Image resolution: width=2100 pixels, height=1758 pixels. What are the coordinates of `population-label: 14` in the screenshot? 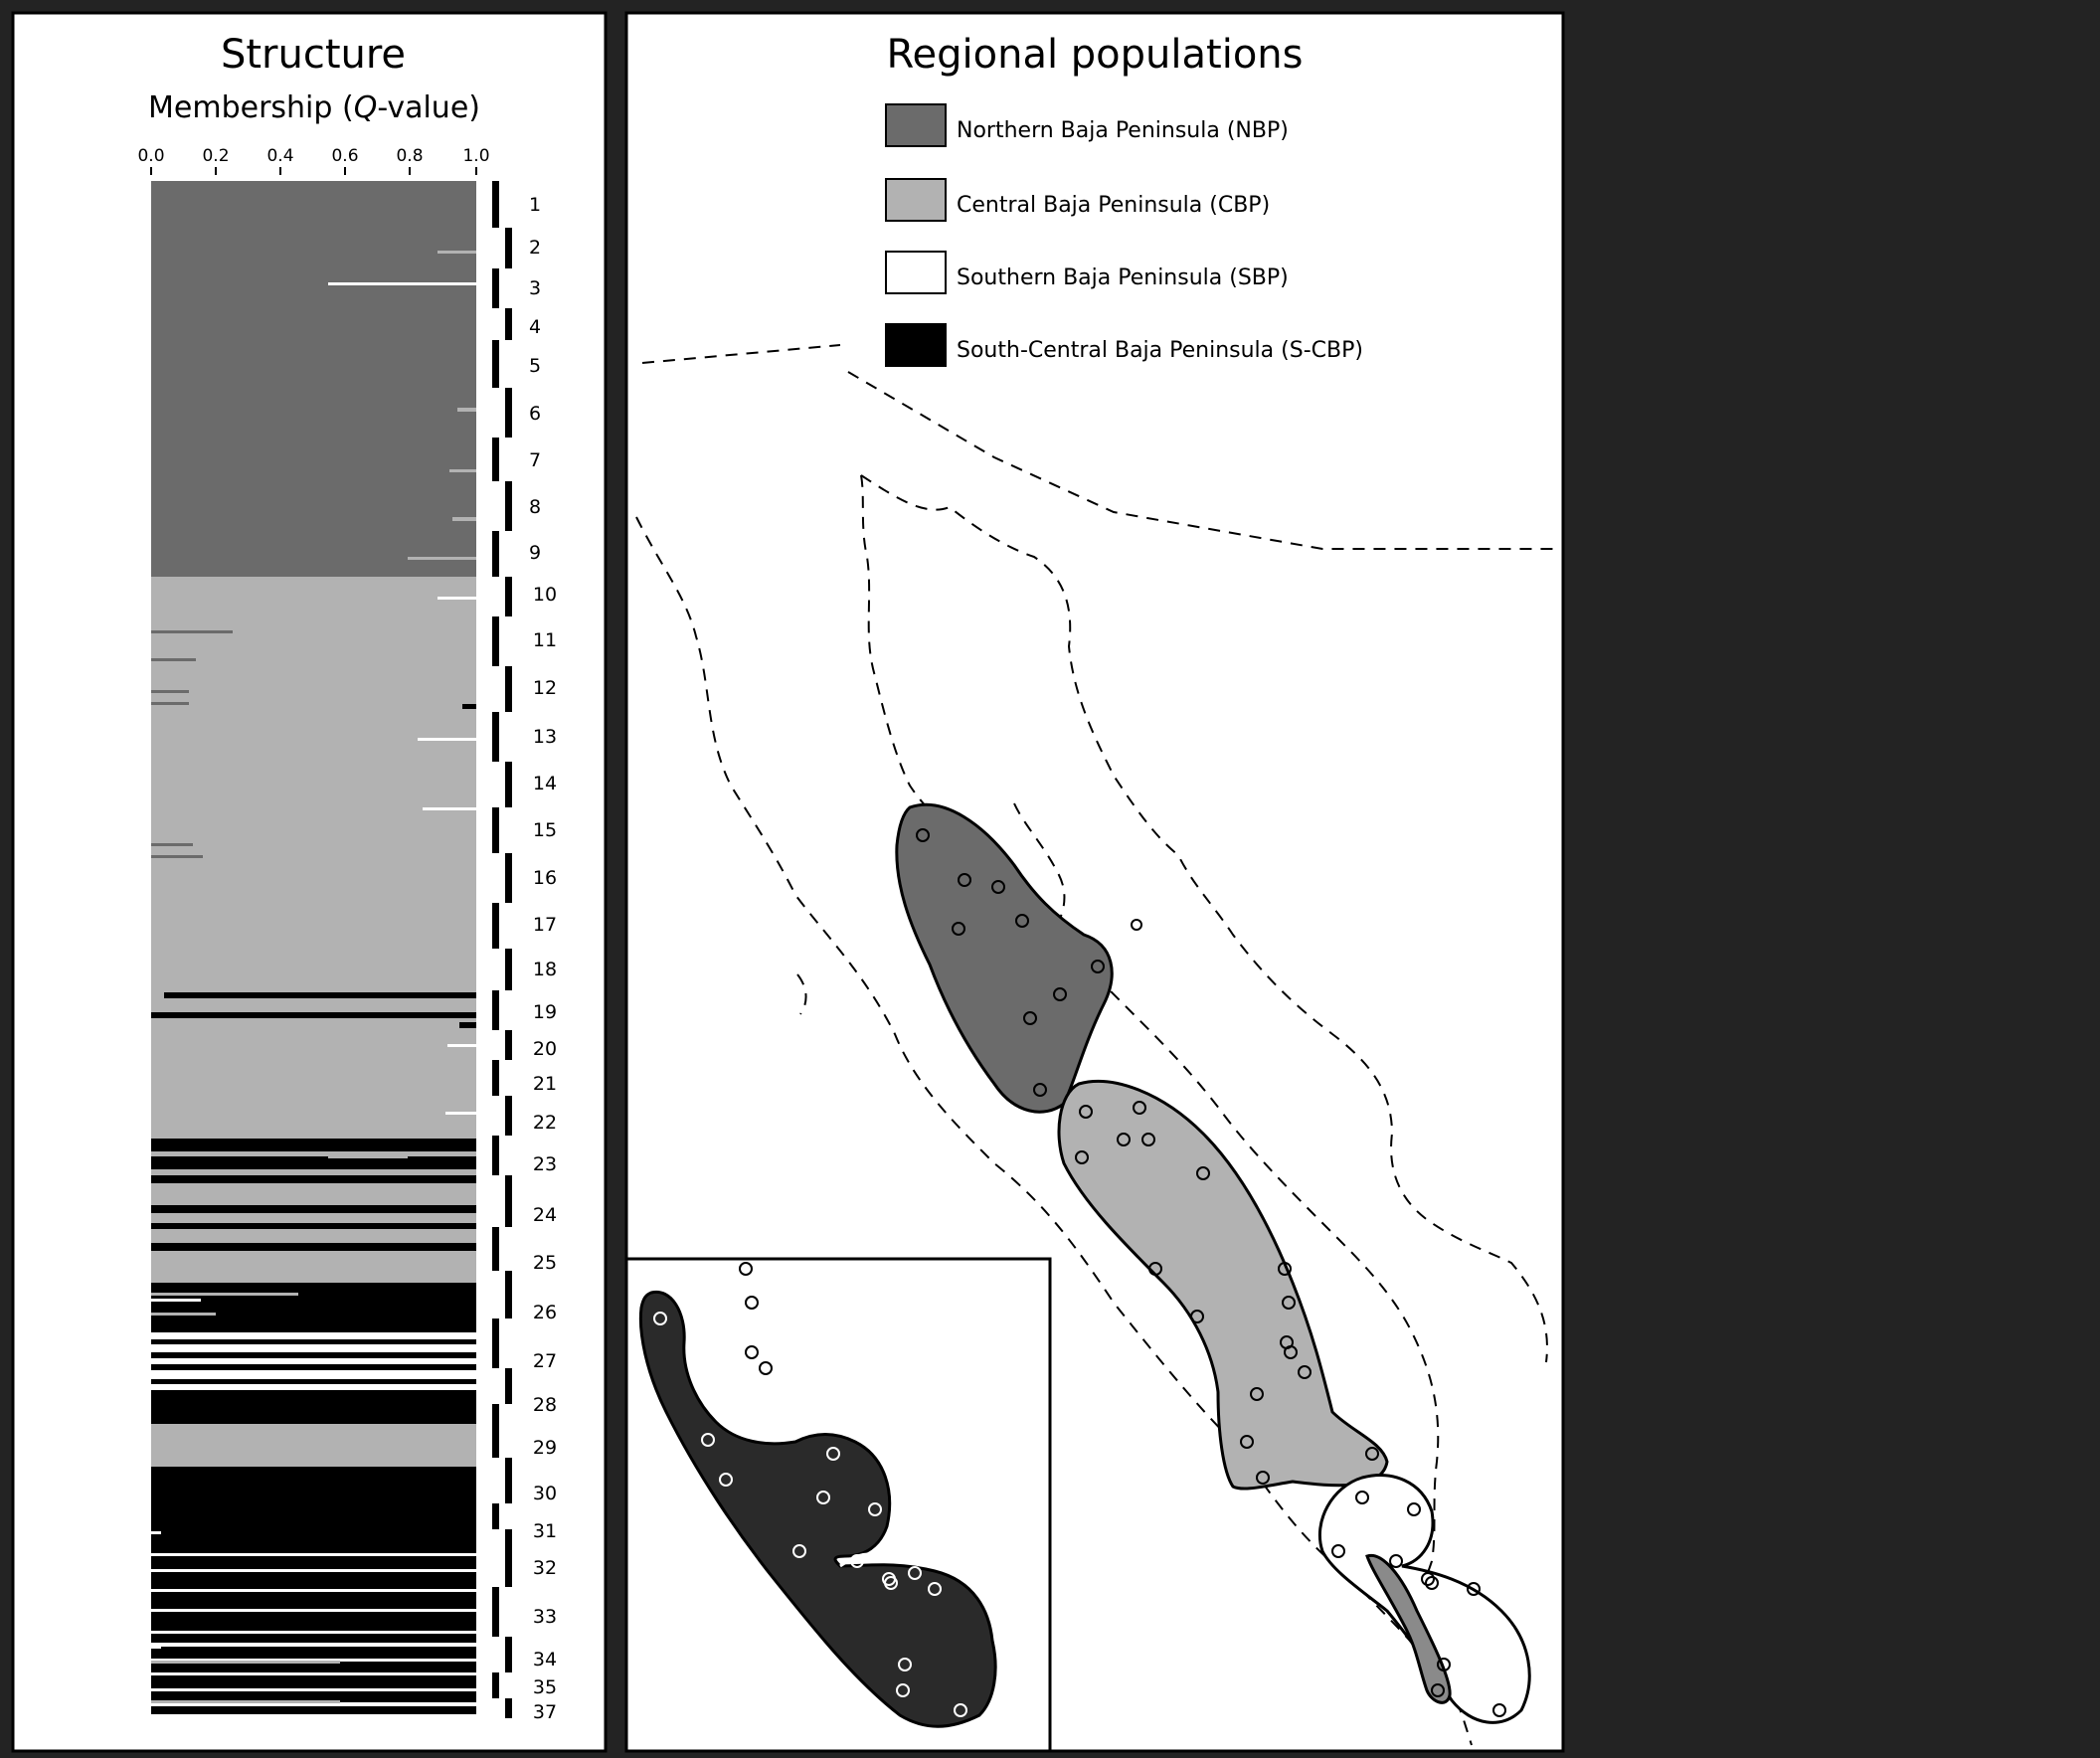 It's located at (545, 783).